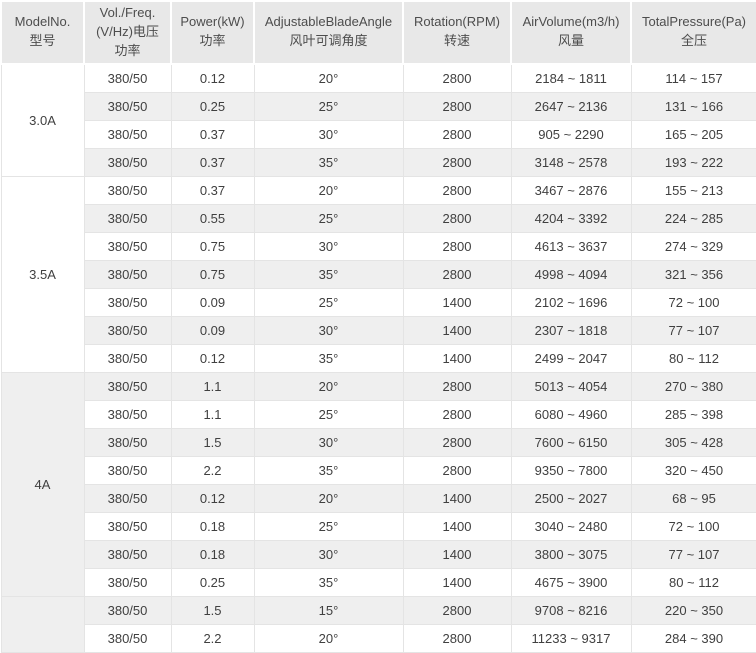 The height and width of the screenshot is (653, 756). I want to click on cell-air-volume: 7600 ~ 6150, so click(571, 442).